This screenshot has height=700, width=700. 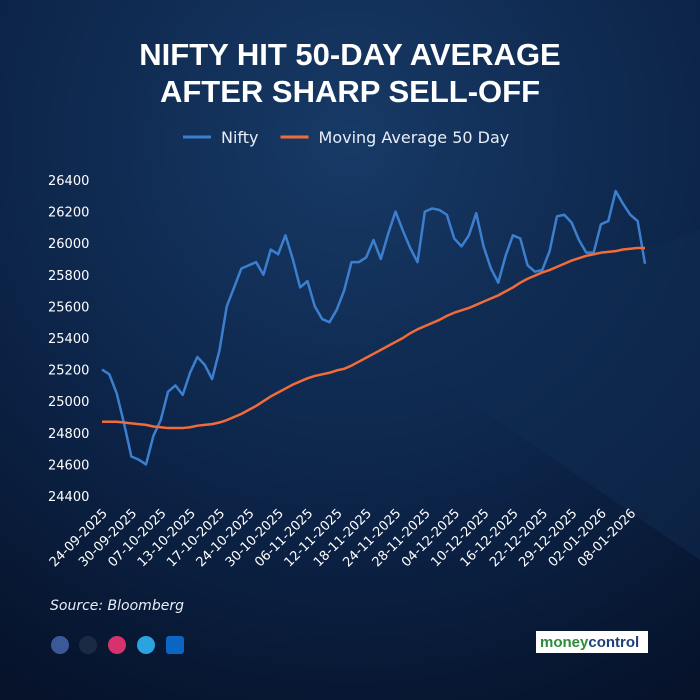 I want to click on facebook-icon, so click(x=60, y=645).